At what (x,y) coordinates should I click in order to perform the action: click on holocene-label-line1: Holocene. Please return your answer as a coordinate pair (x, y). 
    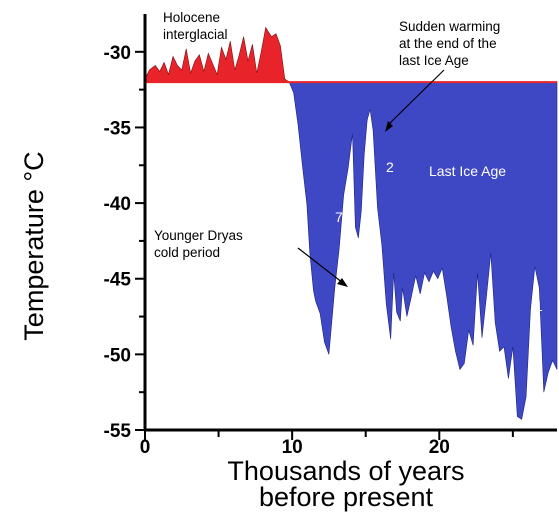
    Looking at the image, I should click on (191, 17).